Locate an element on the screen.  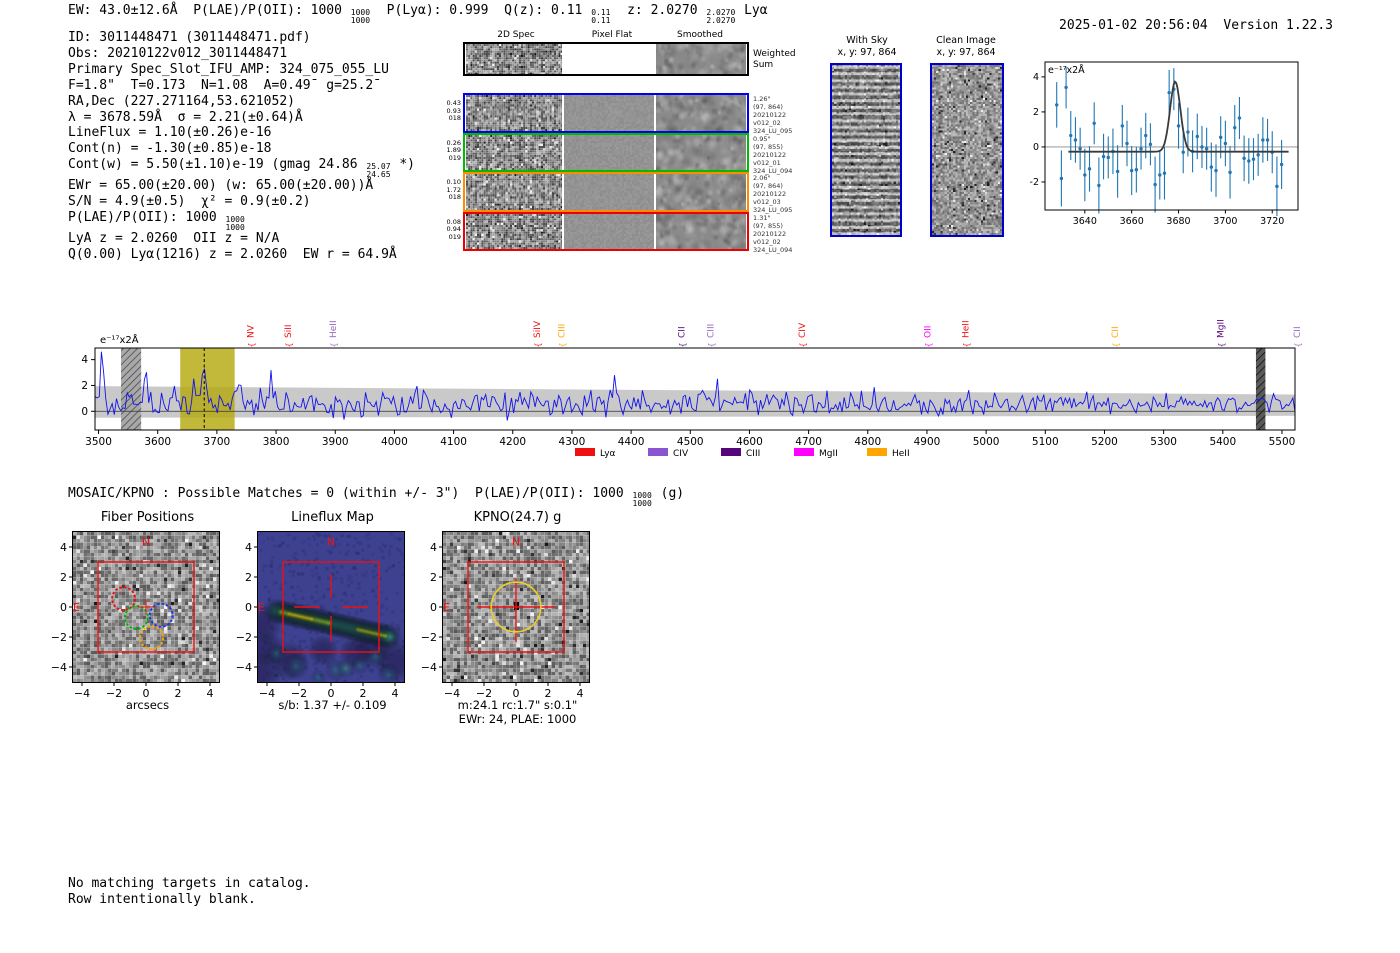
info-5-text-0: λ = 3678.59Å σ = 2.21(±0.64)Å is located at coordinates (185, 117).